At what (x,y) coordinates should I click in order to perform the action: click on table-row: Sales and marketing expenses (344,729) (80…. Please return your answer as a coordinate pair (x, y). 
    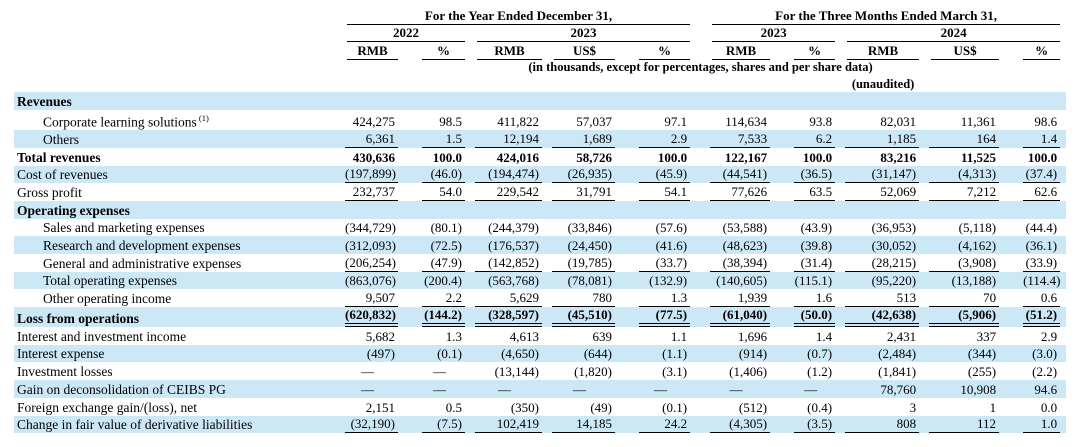
    Looking at the image, I should click on (540, 228).